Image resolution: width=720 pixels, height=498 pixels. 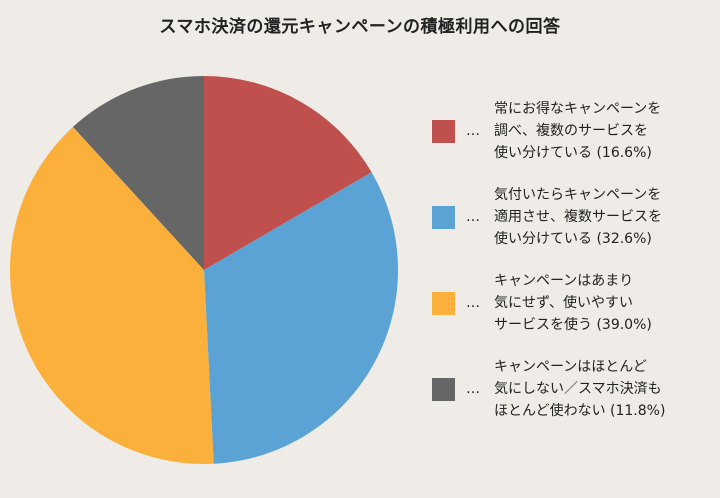 I want to click on chart-title: スマホ決済の還元キャンペーンの積極利用への回答, so click(x=360, y=27).